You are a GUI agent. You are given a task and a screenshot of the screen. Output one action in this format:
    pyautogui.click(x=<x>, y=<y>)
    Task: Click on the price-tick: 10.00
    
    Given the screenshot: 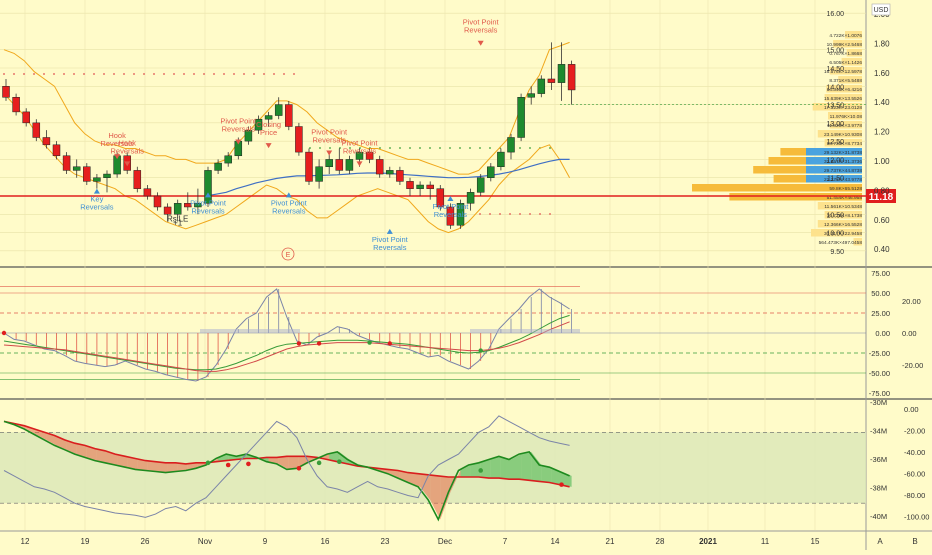 What is the action you would take?
    pyautogui.click(x=835, y=234)
    